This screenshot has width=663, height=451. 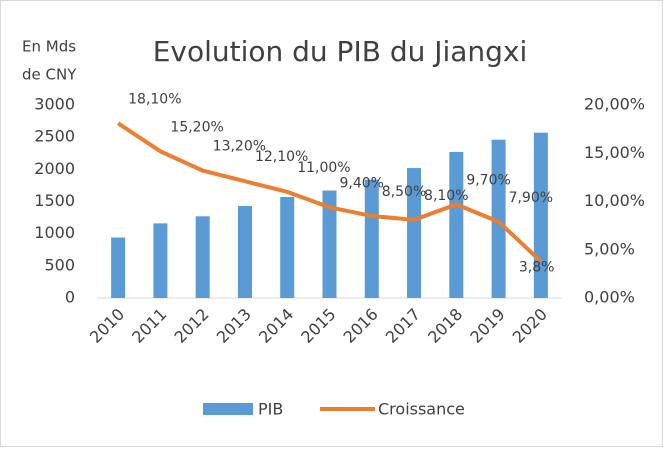 What do you see at coordinates (614, 200) in the screenshot?
I see `y2-tick-label: 10,00%` at bounding box center [614, 200].